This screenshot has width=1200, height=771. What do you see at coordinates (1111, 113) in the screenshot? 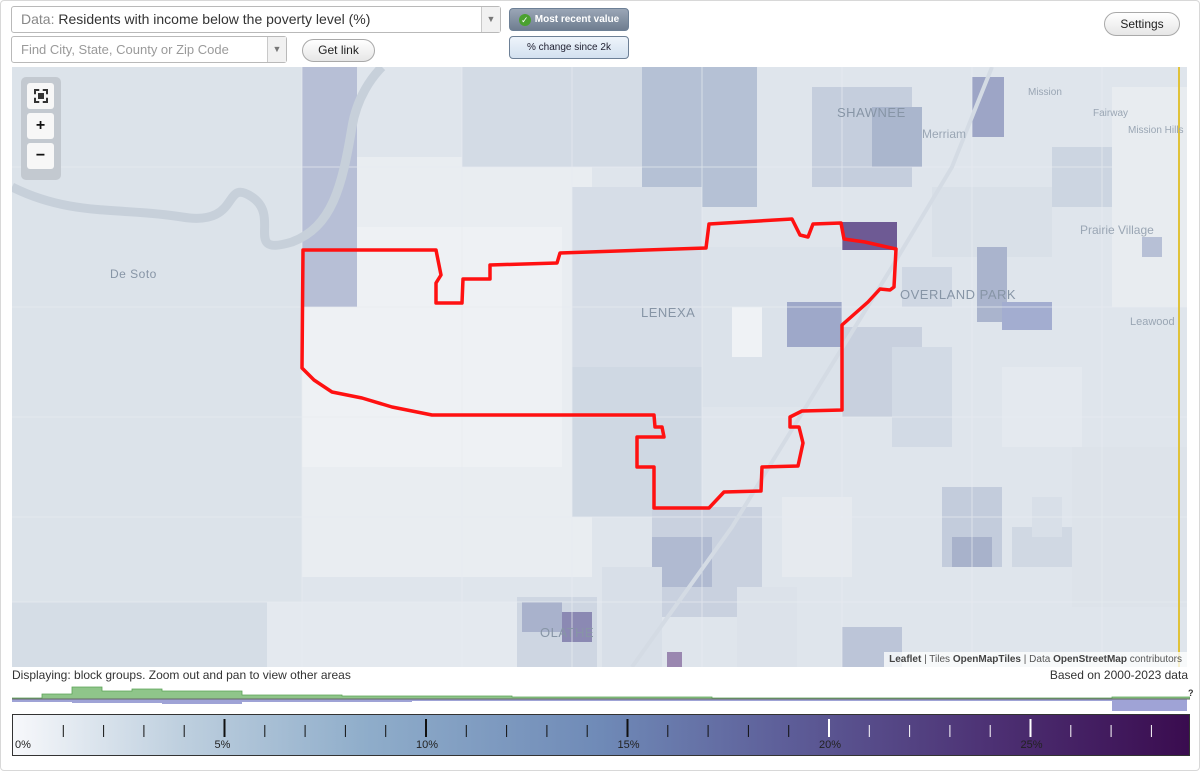
I see `place-label-fairway: Fairway` at bounding box center [1111, 113].